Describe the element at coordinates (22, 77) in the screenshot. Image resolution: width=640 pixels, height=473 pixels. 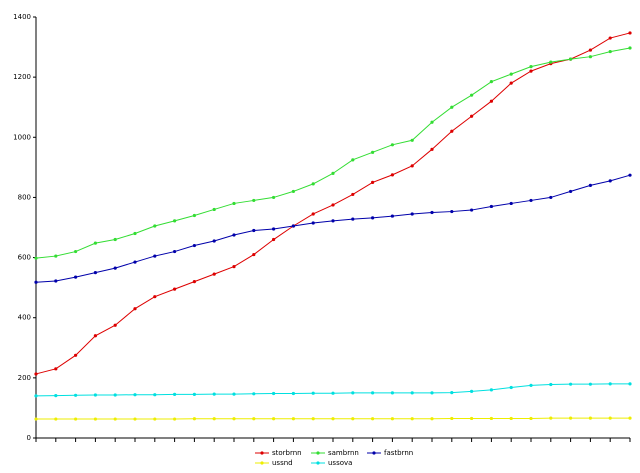
I see `y-tick-label: 1200` at that location.